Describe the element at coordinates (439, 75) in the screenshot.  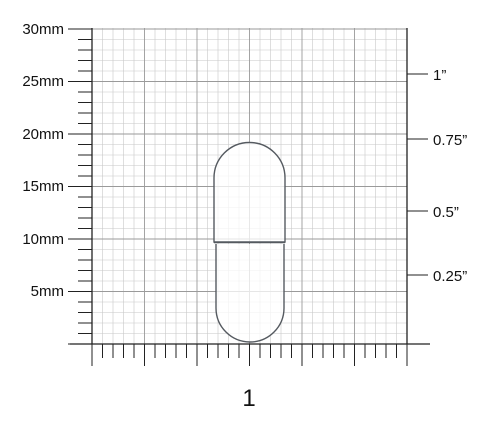
I see `inch-label-1: 1”` at that location.